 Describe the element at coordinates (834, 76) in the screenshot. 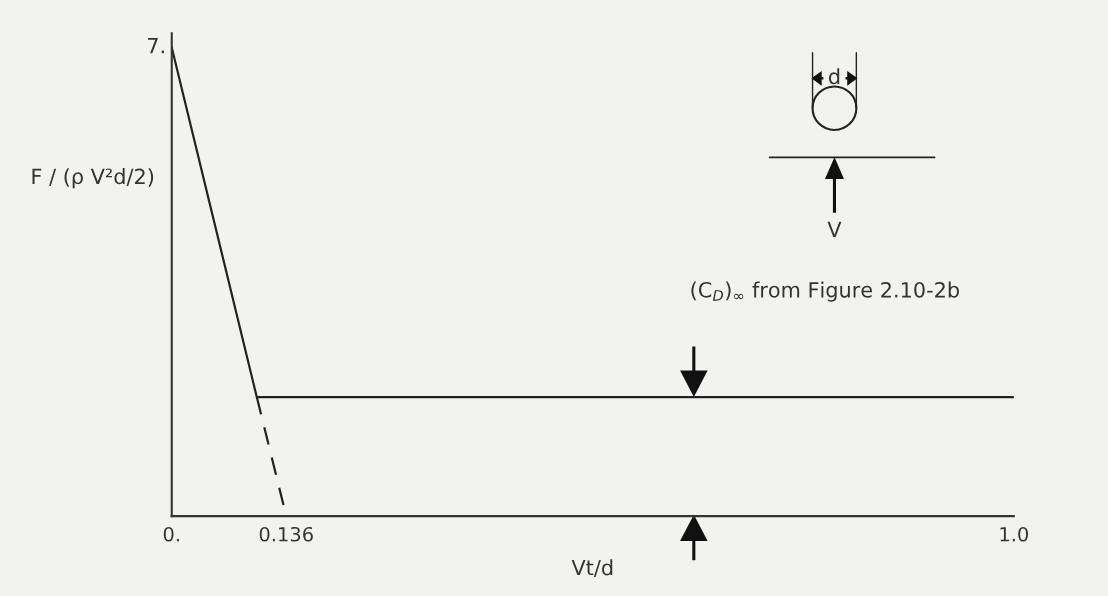

I see `annotation: d` at that location.